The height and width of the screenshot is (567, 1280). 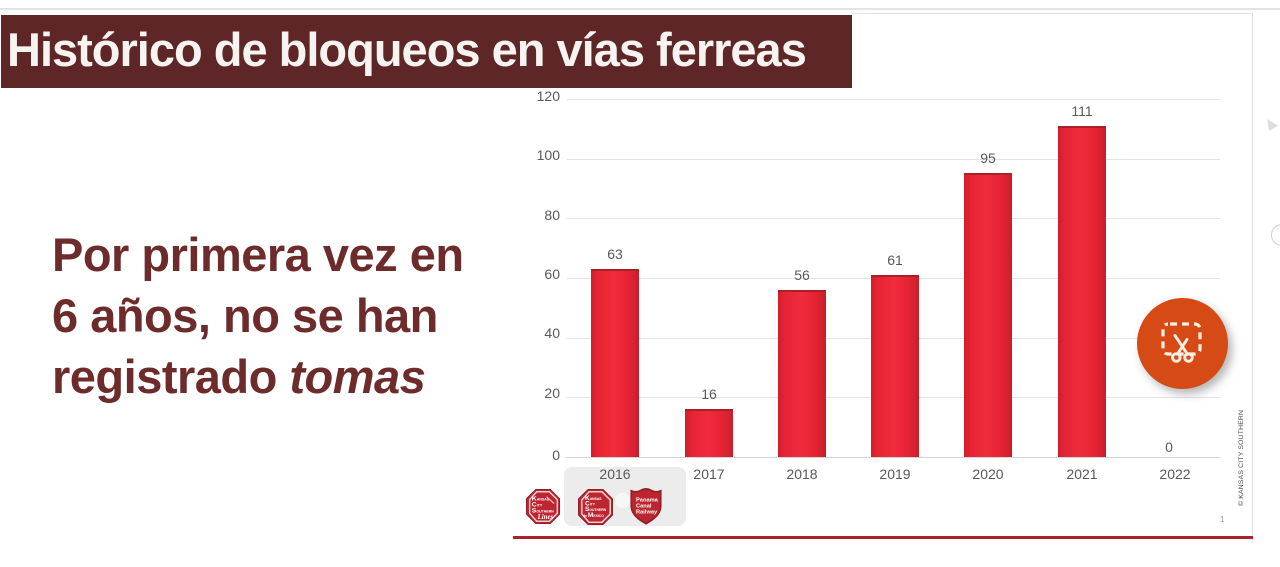 I want to click on svg-text: Railway, so click(x=647, y=513).